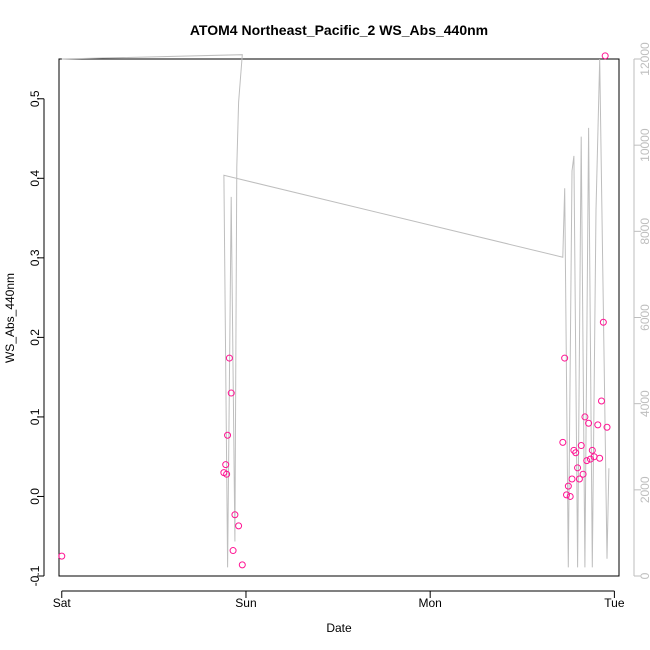 The height and width of the screenshot is (650, 650). I want to click on right-tick-label: 4000, so click(644, 403).